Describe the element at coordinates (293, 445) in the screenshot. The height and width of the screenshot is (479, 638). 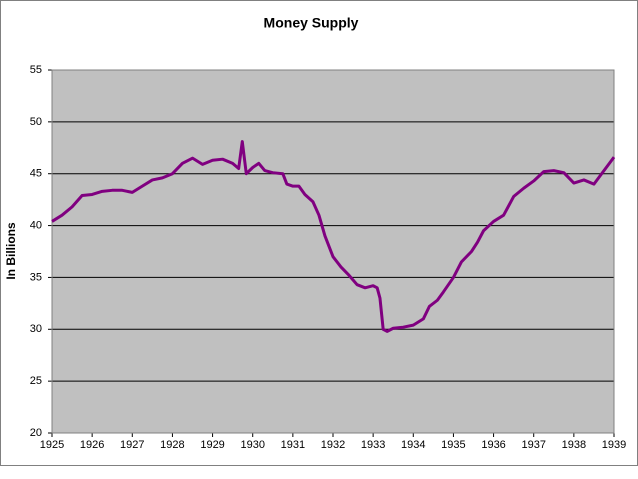
I see `x-tick-label: 1931` at that location.